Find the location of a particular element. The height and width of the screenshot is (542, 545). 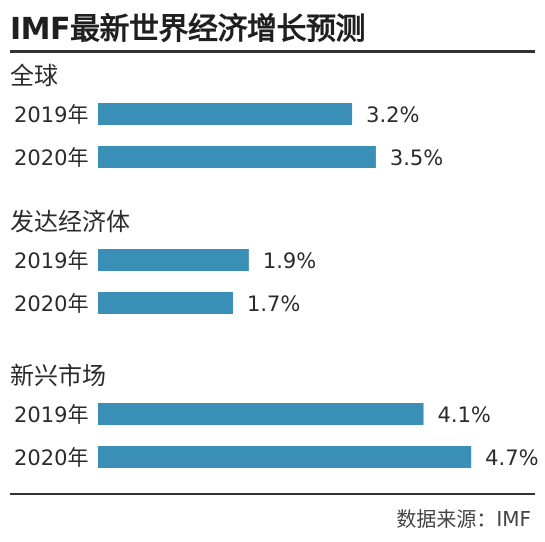

group-label: 发达经济体 is located at coordinates (70, 222).